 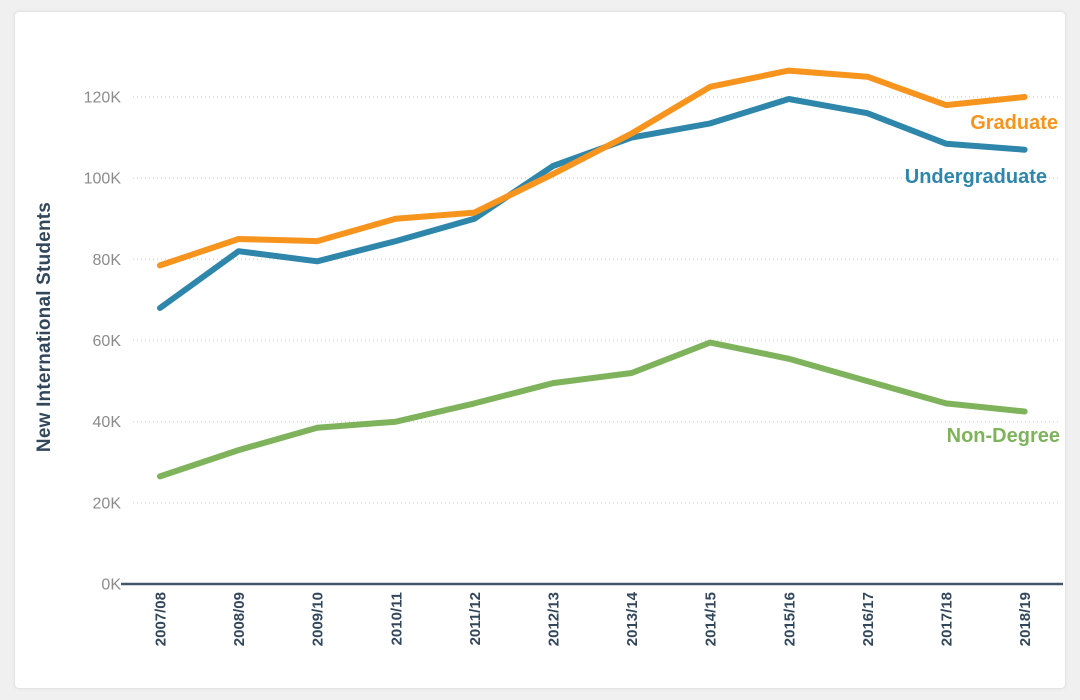 What do you see at coordinates (107, 260) in the screenshot?
I see `y-tick-label: 80K` at bounding box center [107, 260].